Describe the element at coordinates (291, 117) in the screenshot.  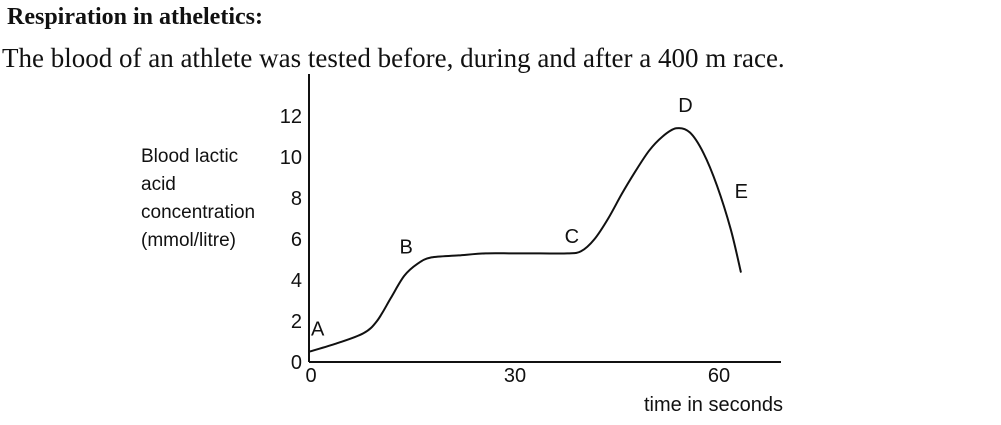
I see `y-tick-label: 12` at that location.